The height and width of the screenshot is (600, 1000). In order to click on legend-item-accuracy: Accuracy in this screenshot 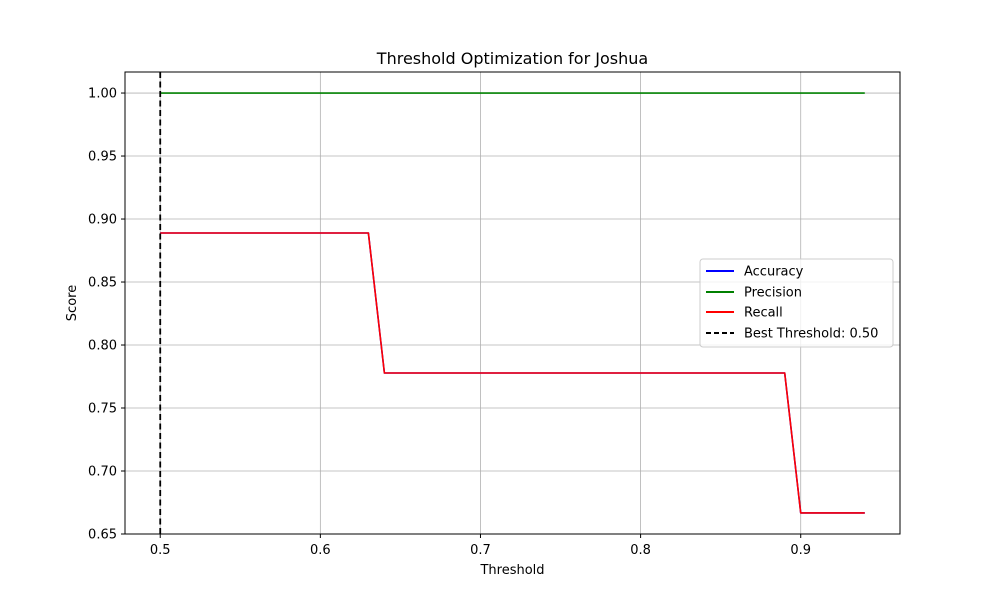, I will do `click(755, 272)`.